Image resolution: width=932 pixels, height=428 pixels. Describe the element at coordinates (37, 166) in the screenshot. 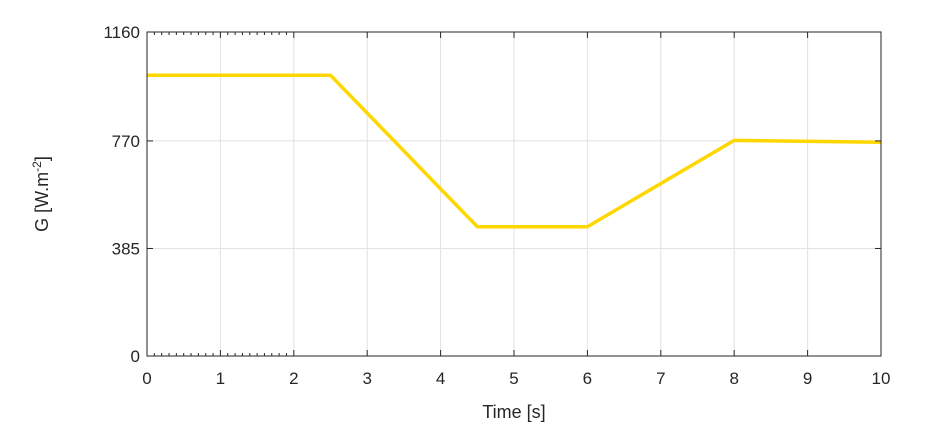

I see `y-axis-label-superscript: -2` at that location.